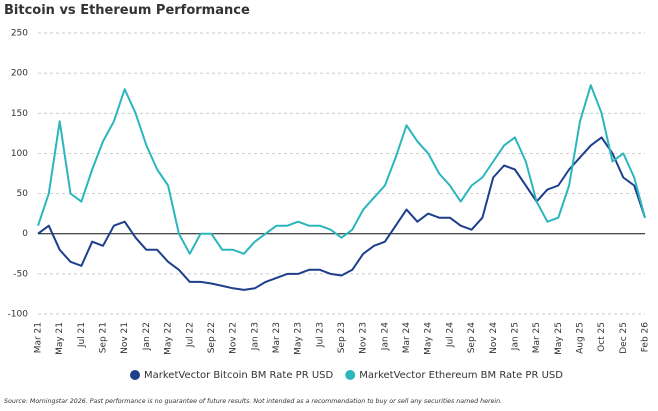  Describe the element at coordinates (255, 336) in the screenshot. I see `x-tick-label: Jan 23` at that location.